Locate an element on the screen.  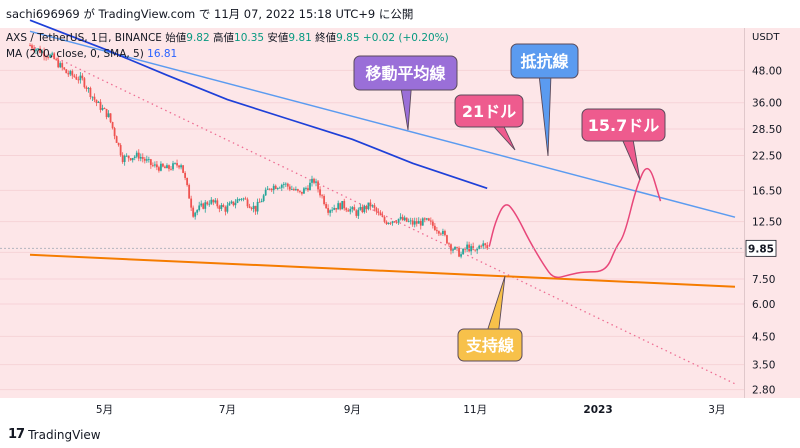
x-tick-label: 7月 is located at coordinates (227, 410).